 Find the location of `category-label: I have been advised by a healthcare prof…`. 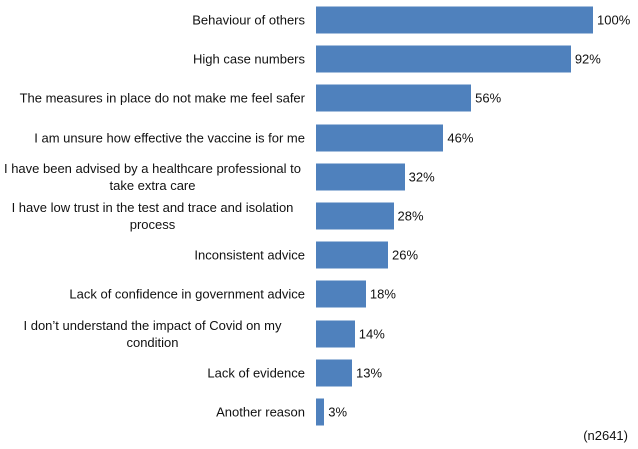

category-label: I have been advised by a healthcare prof… is located at coordinates (152, 176).